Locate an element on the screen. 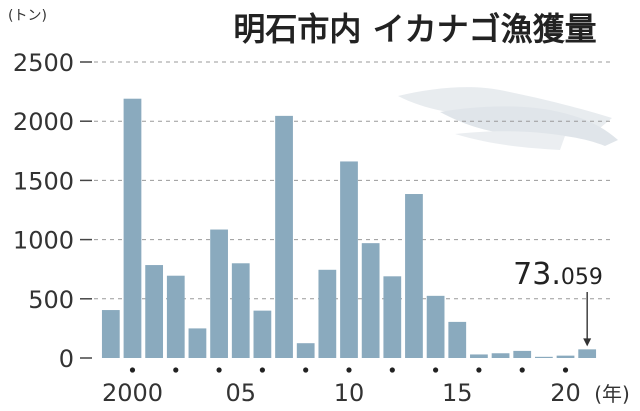 The height and width of the screenshot is (411, 640). bar-2007 is located at coordinates (284, 236).